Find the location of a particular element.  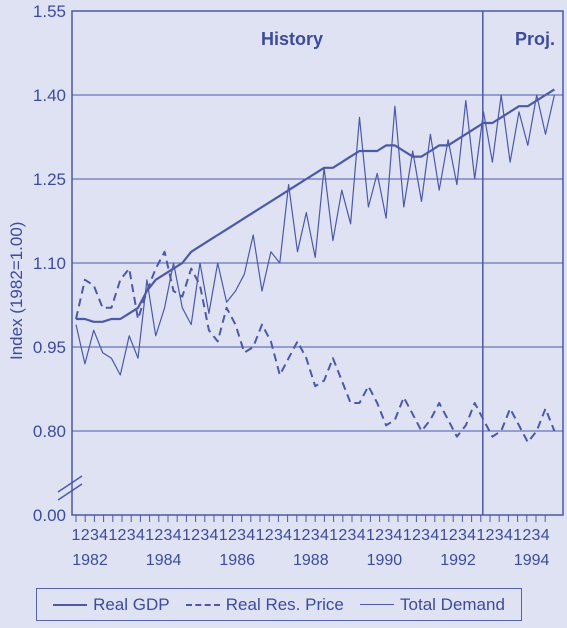

legend-label-real-gdp: Real GDP is located at coordinates (131, 604).